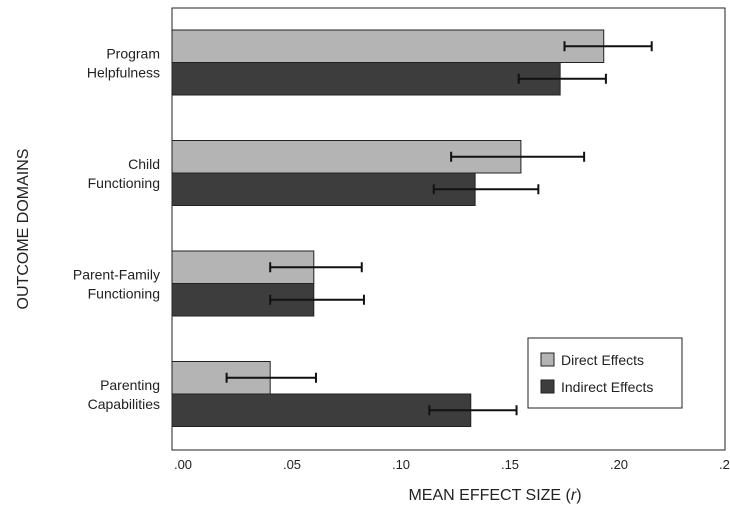 Image resolution: width=730 pixels, height=510 pixels. What do you see at coordinates (619, 464) in the screenshot?
I see `x-tick-label-4: .20` at bounding box center [619, 464].